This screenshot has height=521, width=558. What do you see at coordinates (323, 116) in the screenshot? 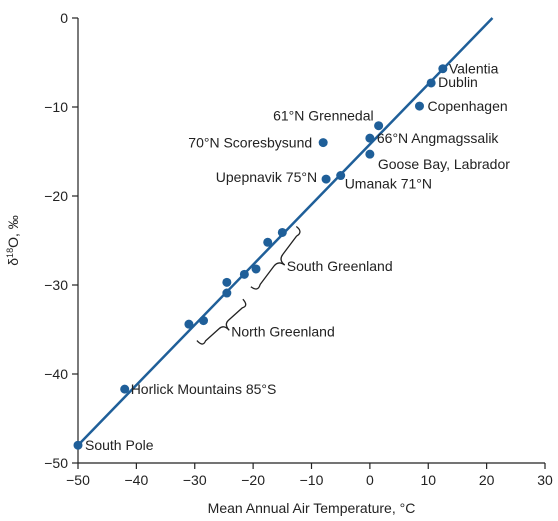
I see `point-label: 61°N Grennedal` at bounding box center [323, 116].